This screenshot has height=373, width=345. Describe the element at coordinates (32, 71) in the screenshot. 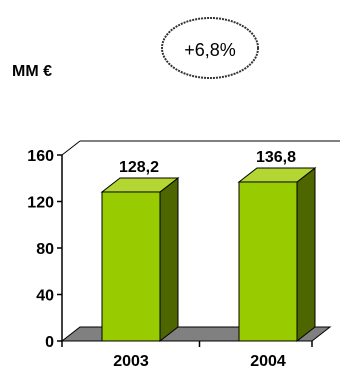

I see `unit-label: MM €` at that location.